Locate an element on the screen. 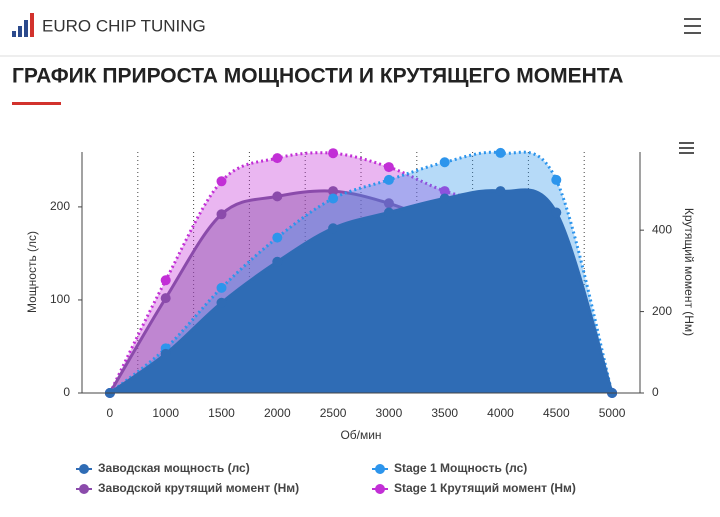  title-underline is located at coordinates (36, 103).